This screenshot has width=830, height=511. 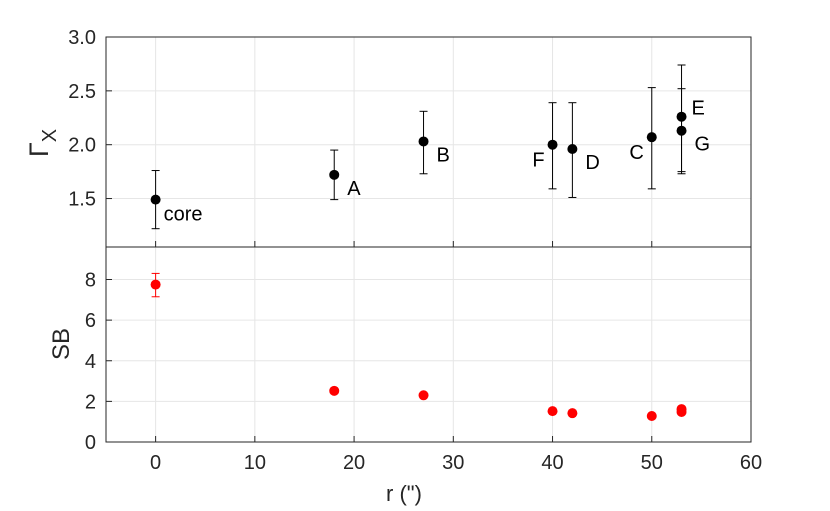 What do you see at coordinates (354, 189) in the screenshot?
I see `gamma-point-label: A` at bounding box center [354, 189].